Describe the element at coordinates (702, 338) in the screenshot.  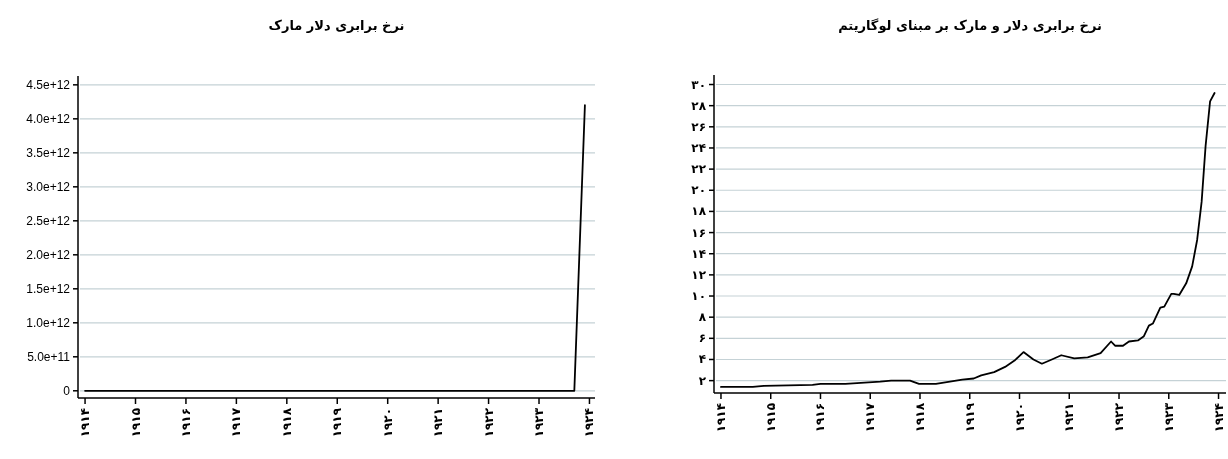
I see `y-tick-label: ۶` at that location.